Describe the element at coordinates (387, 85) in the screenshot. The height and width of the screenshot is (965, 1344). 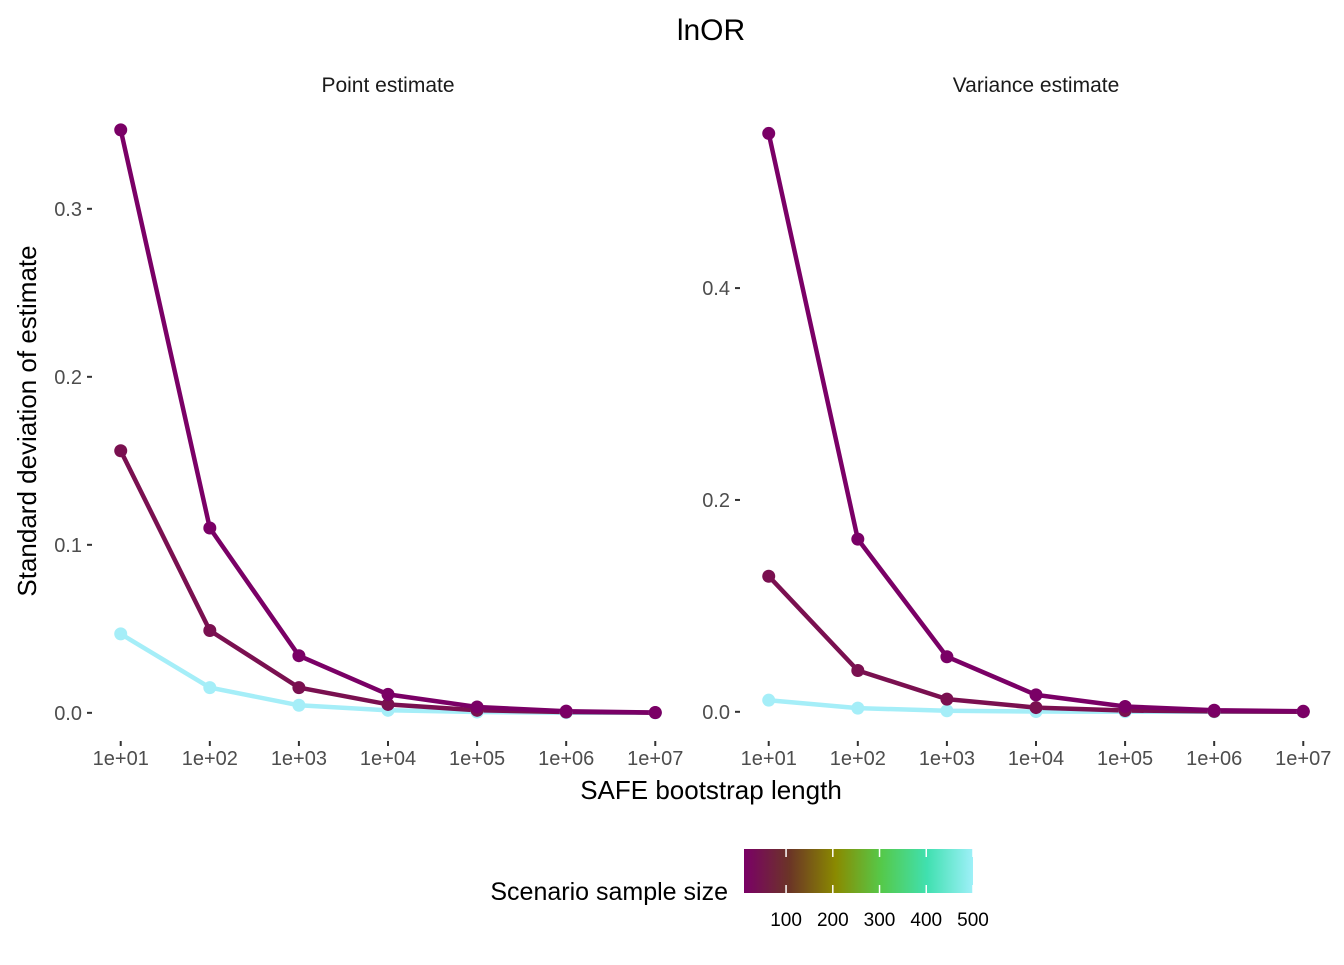
I see `panel-title: Point estimate` at that location.